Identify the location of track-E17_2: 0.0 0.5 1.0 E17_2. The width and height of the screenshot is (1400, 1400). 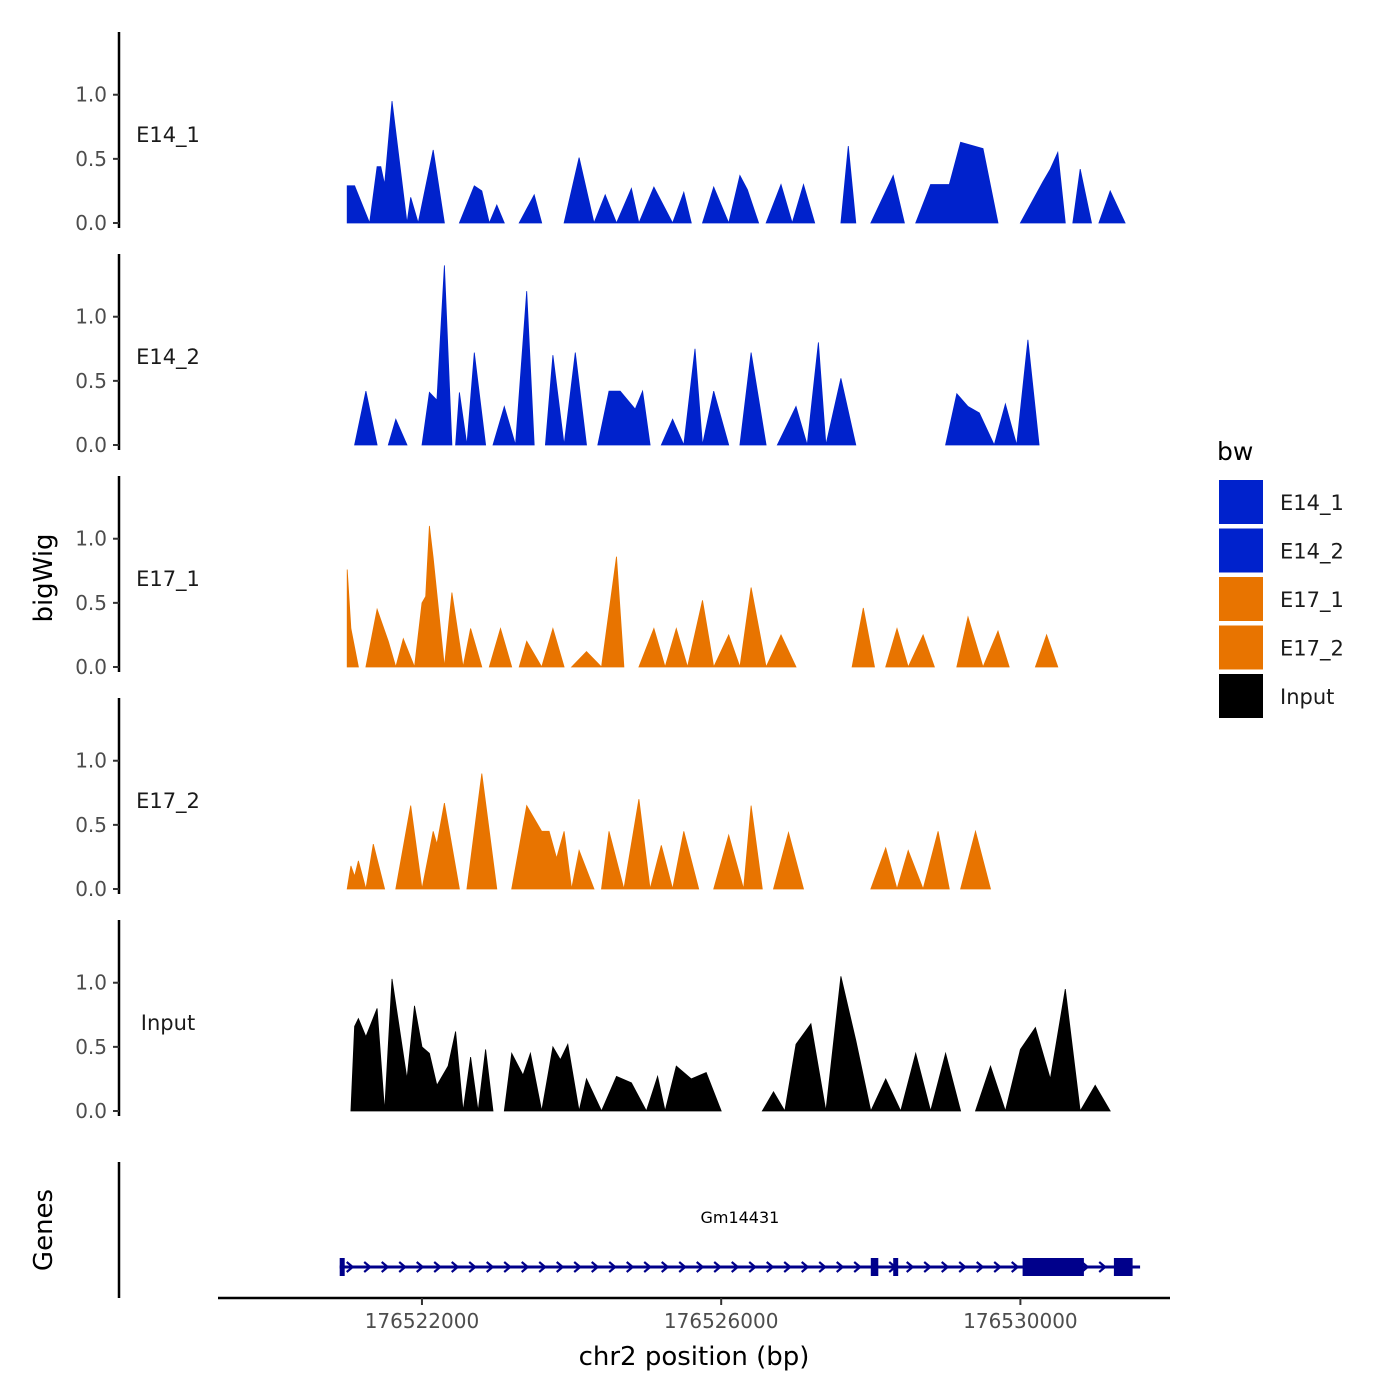
(533, 799).